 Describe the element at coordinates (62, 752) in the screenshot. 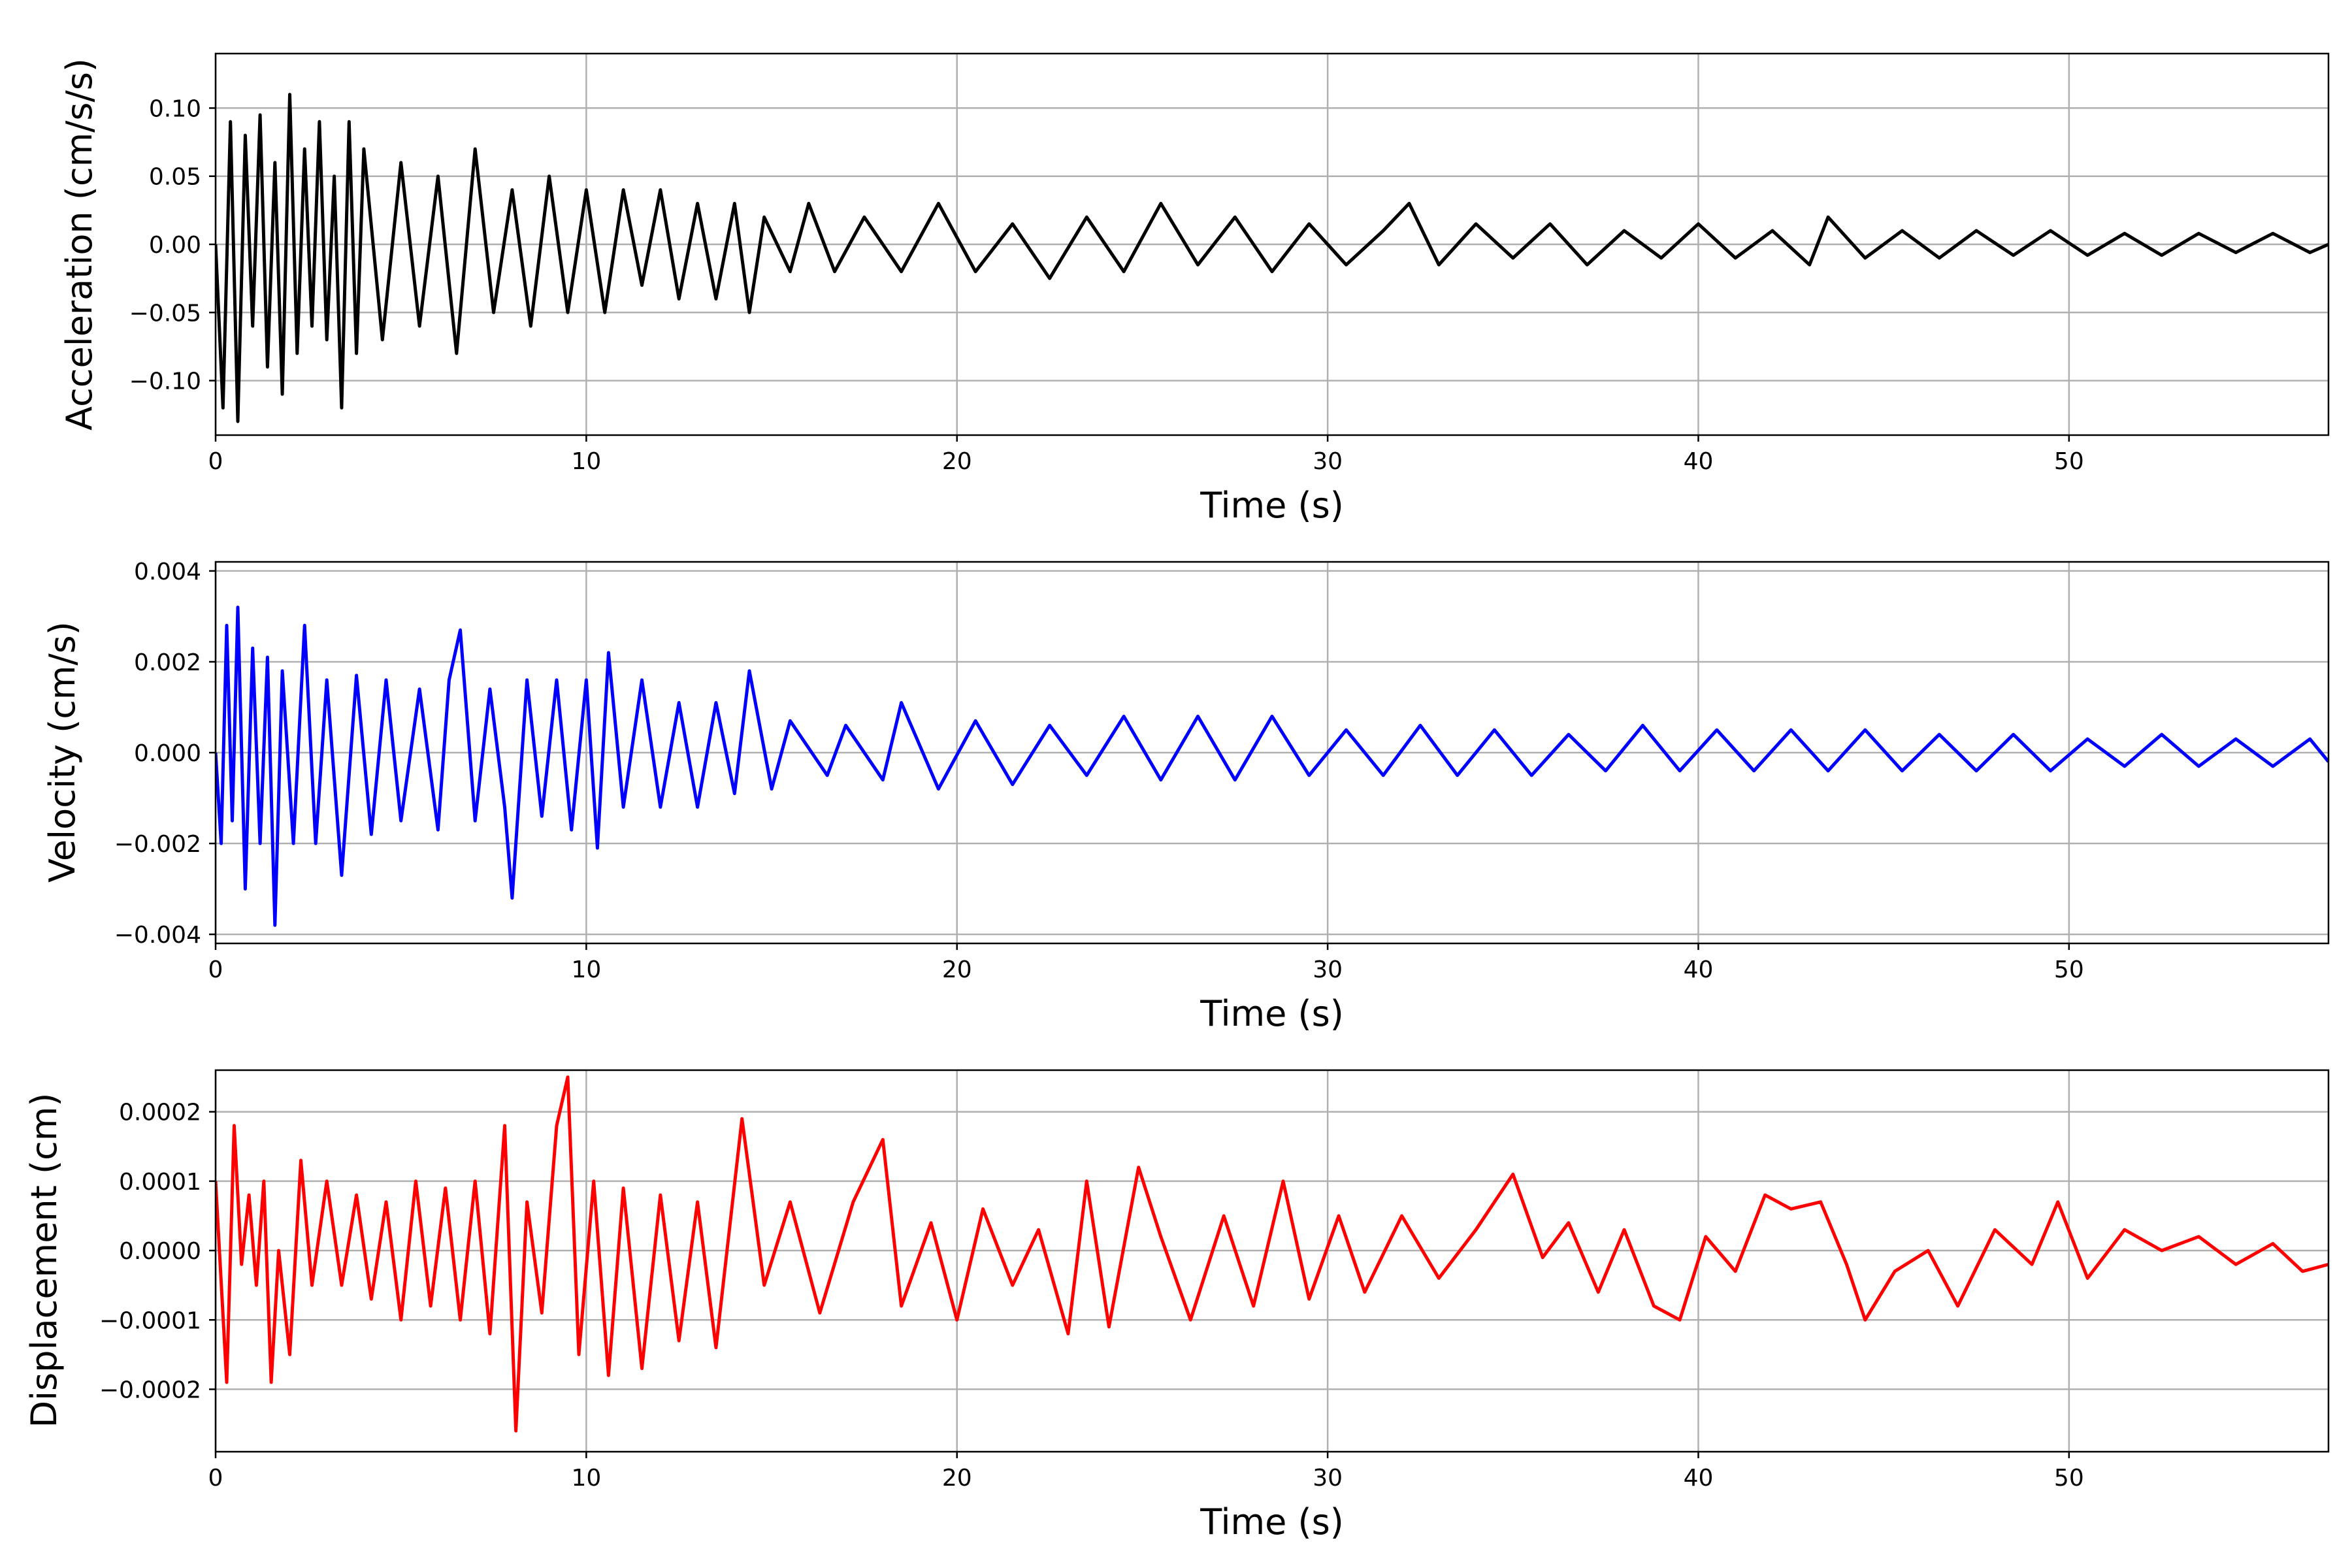

I see `velocity-ylabel: Velocity (cm/s)` at that location.